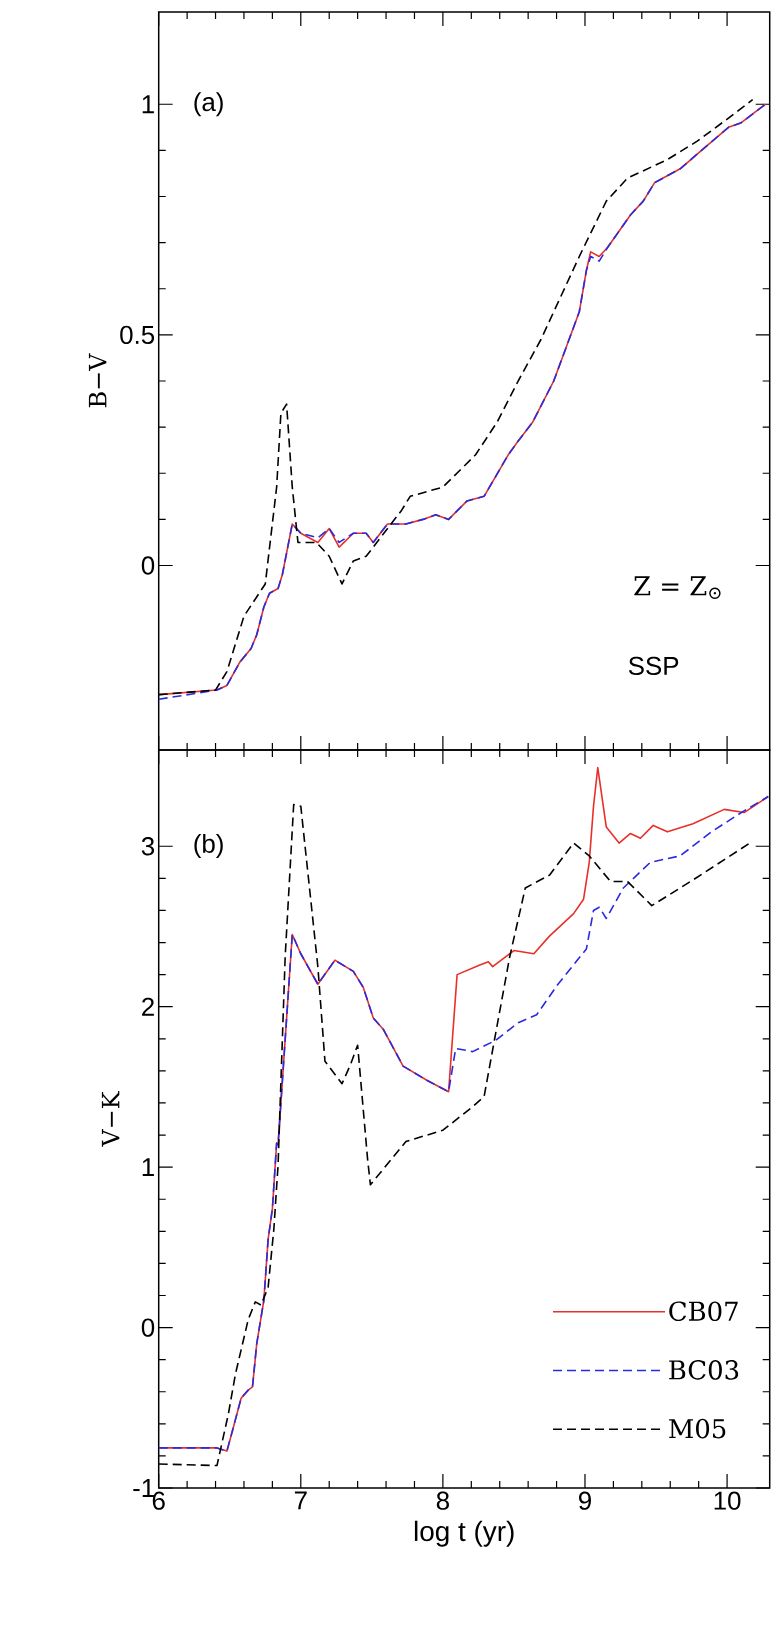  Describe the element at coordinates (653, 666) in the screenshot. I see `annotation: SSP` at that location.